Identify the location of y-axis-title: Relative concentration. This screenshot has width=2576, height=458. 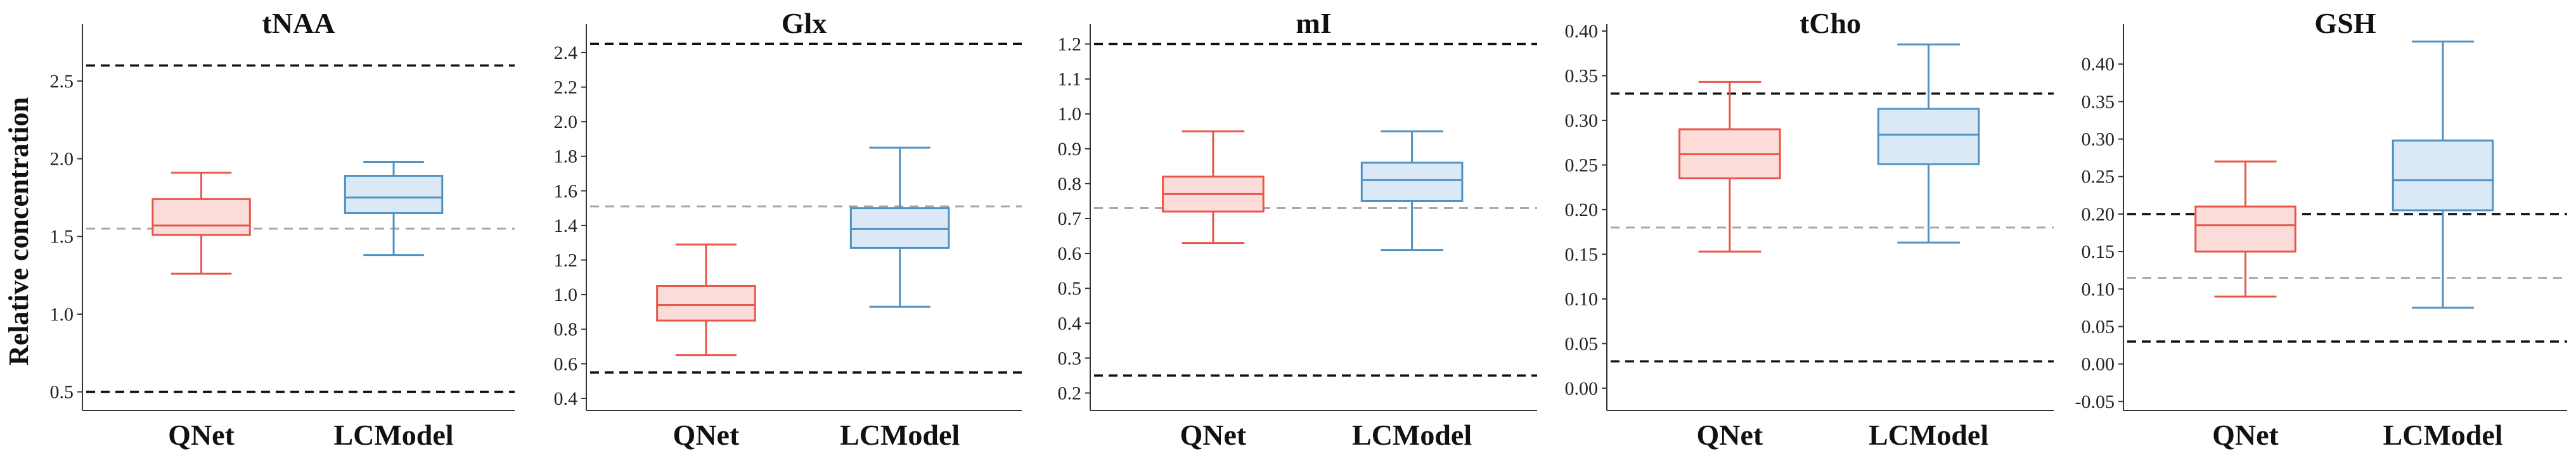
(18, 231).